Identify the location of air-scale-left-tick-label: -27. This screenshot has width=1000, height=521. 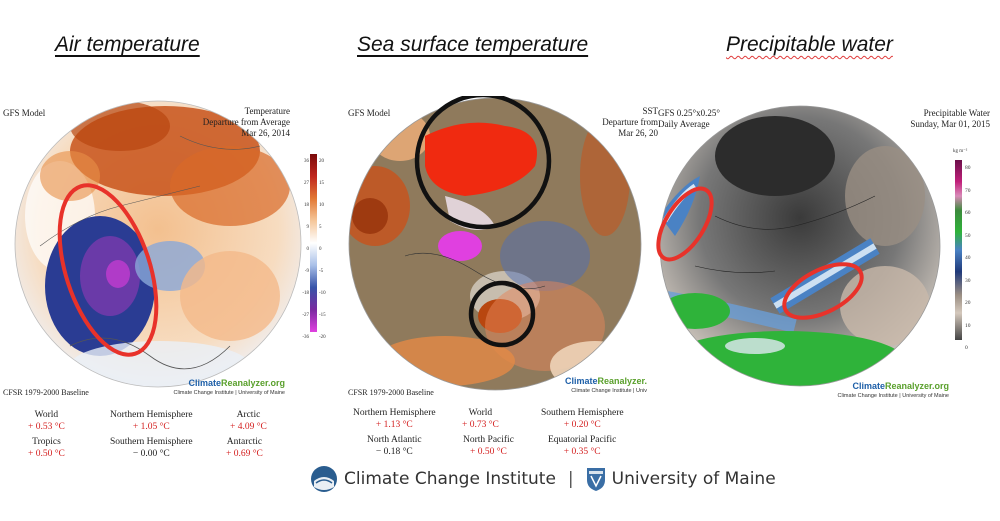
(305, 315).